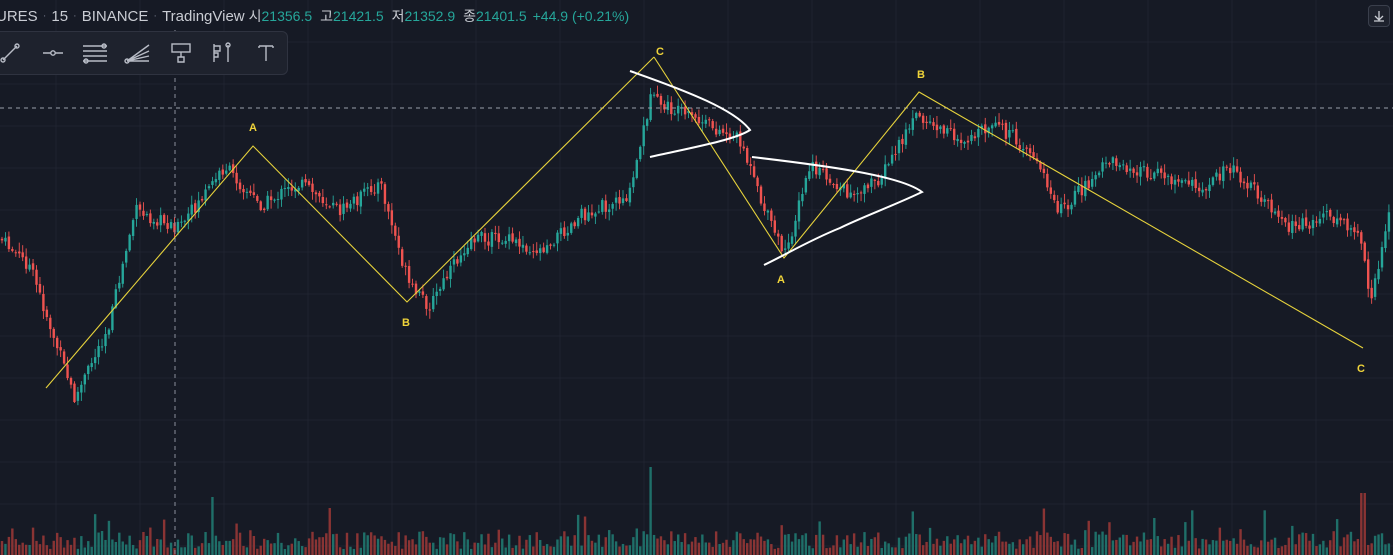 This screenshot has width=1393, height=555. What do you see at coordinates (398, 16) in the screenshot?
I see `low-label: 저` at bounding box center [398, 16].